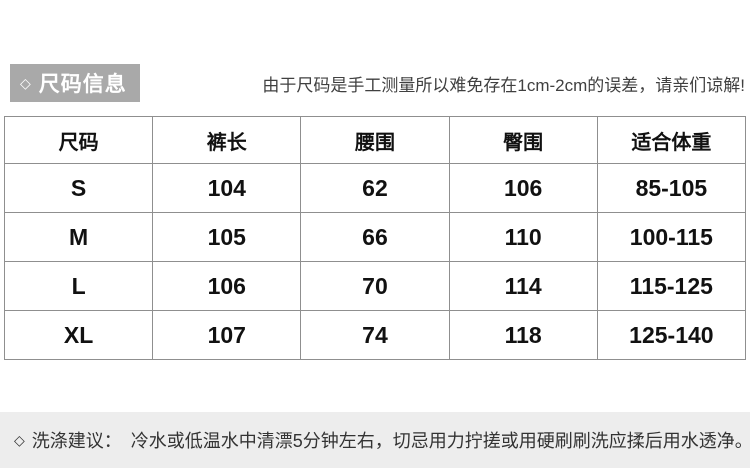  I want to click on table-cell: 74, so click(375, 335).